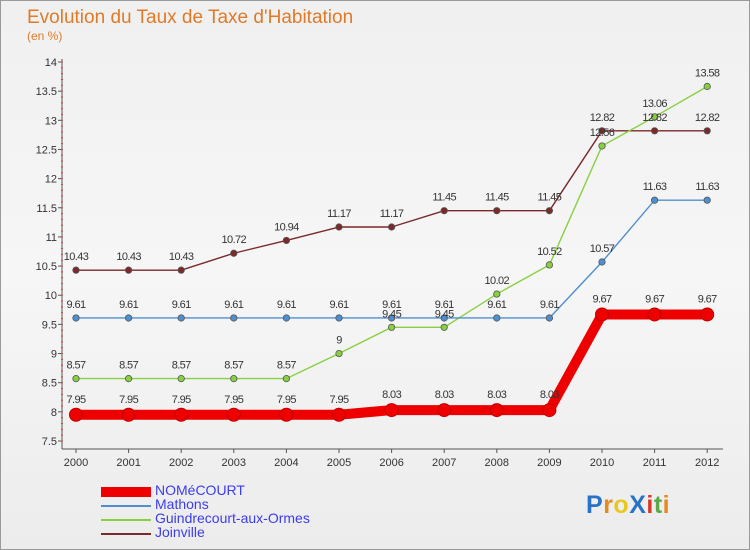 This screenshot has height=550, width=750. I want to click on legend-label: NOMéCOURT, so click(200, 490).